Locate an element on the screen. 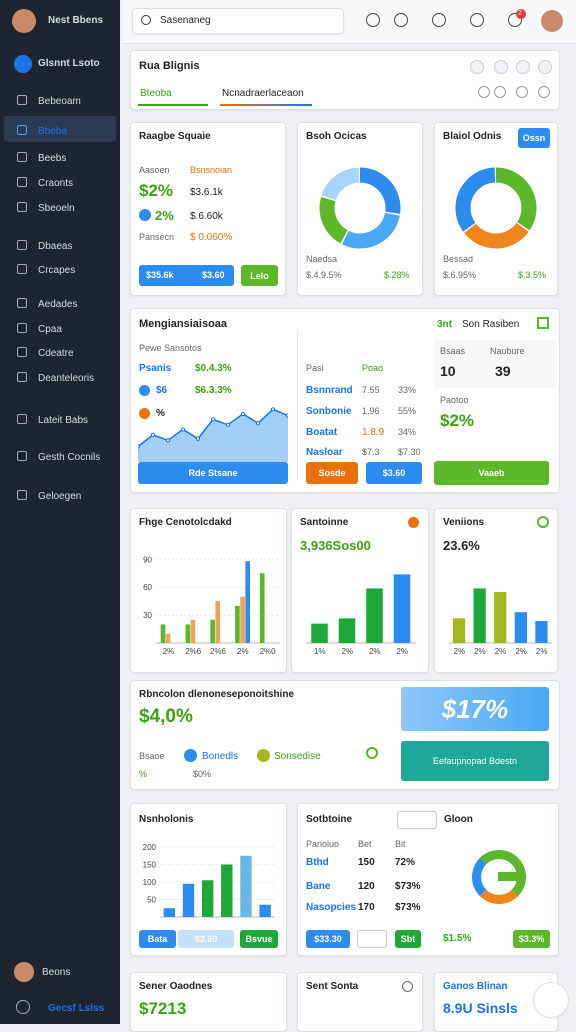  card-title: Veniions is located at coordinates (464, 522).